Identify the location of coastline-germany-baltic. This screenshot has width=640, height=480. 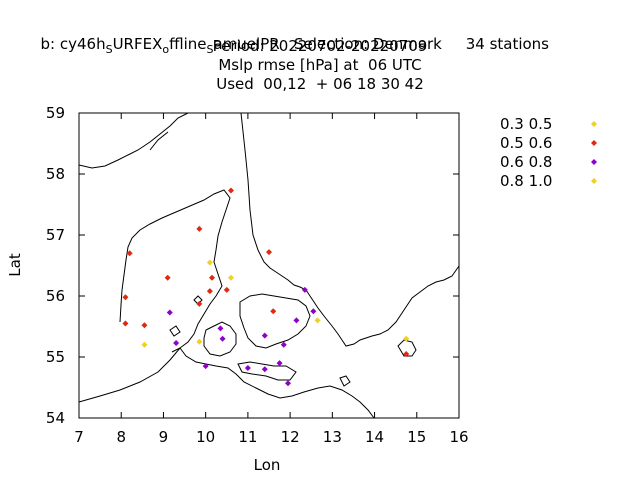
(277, 383).